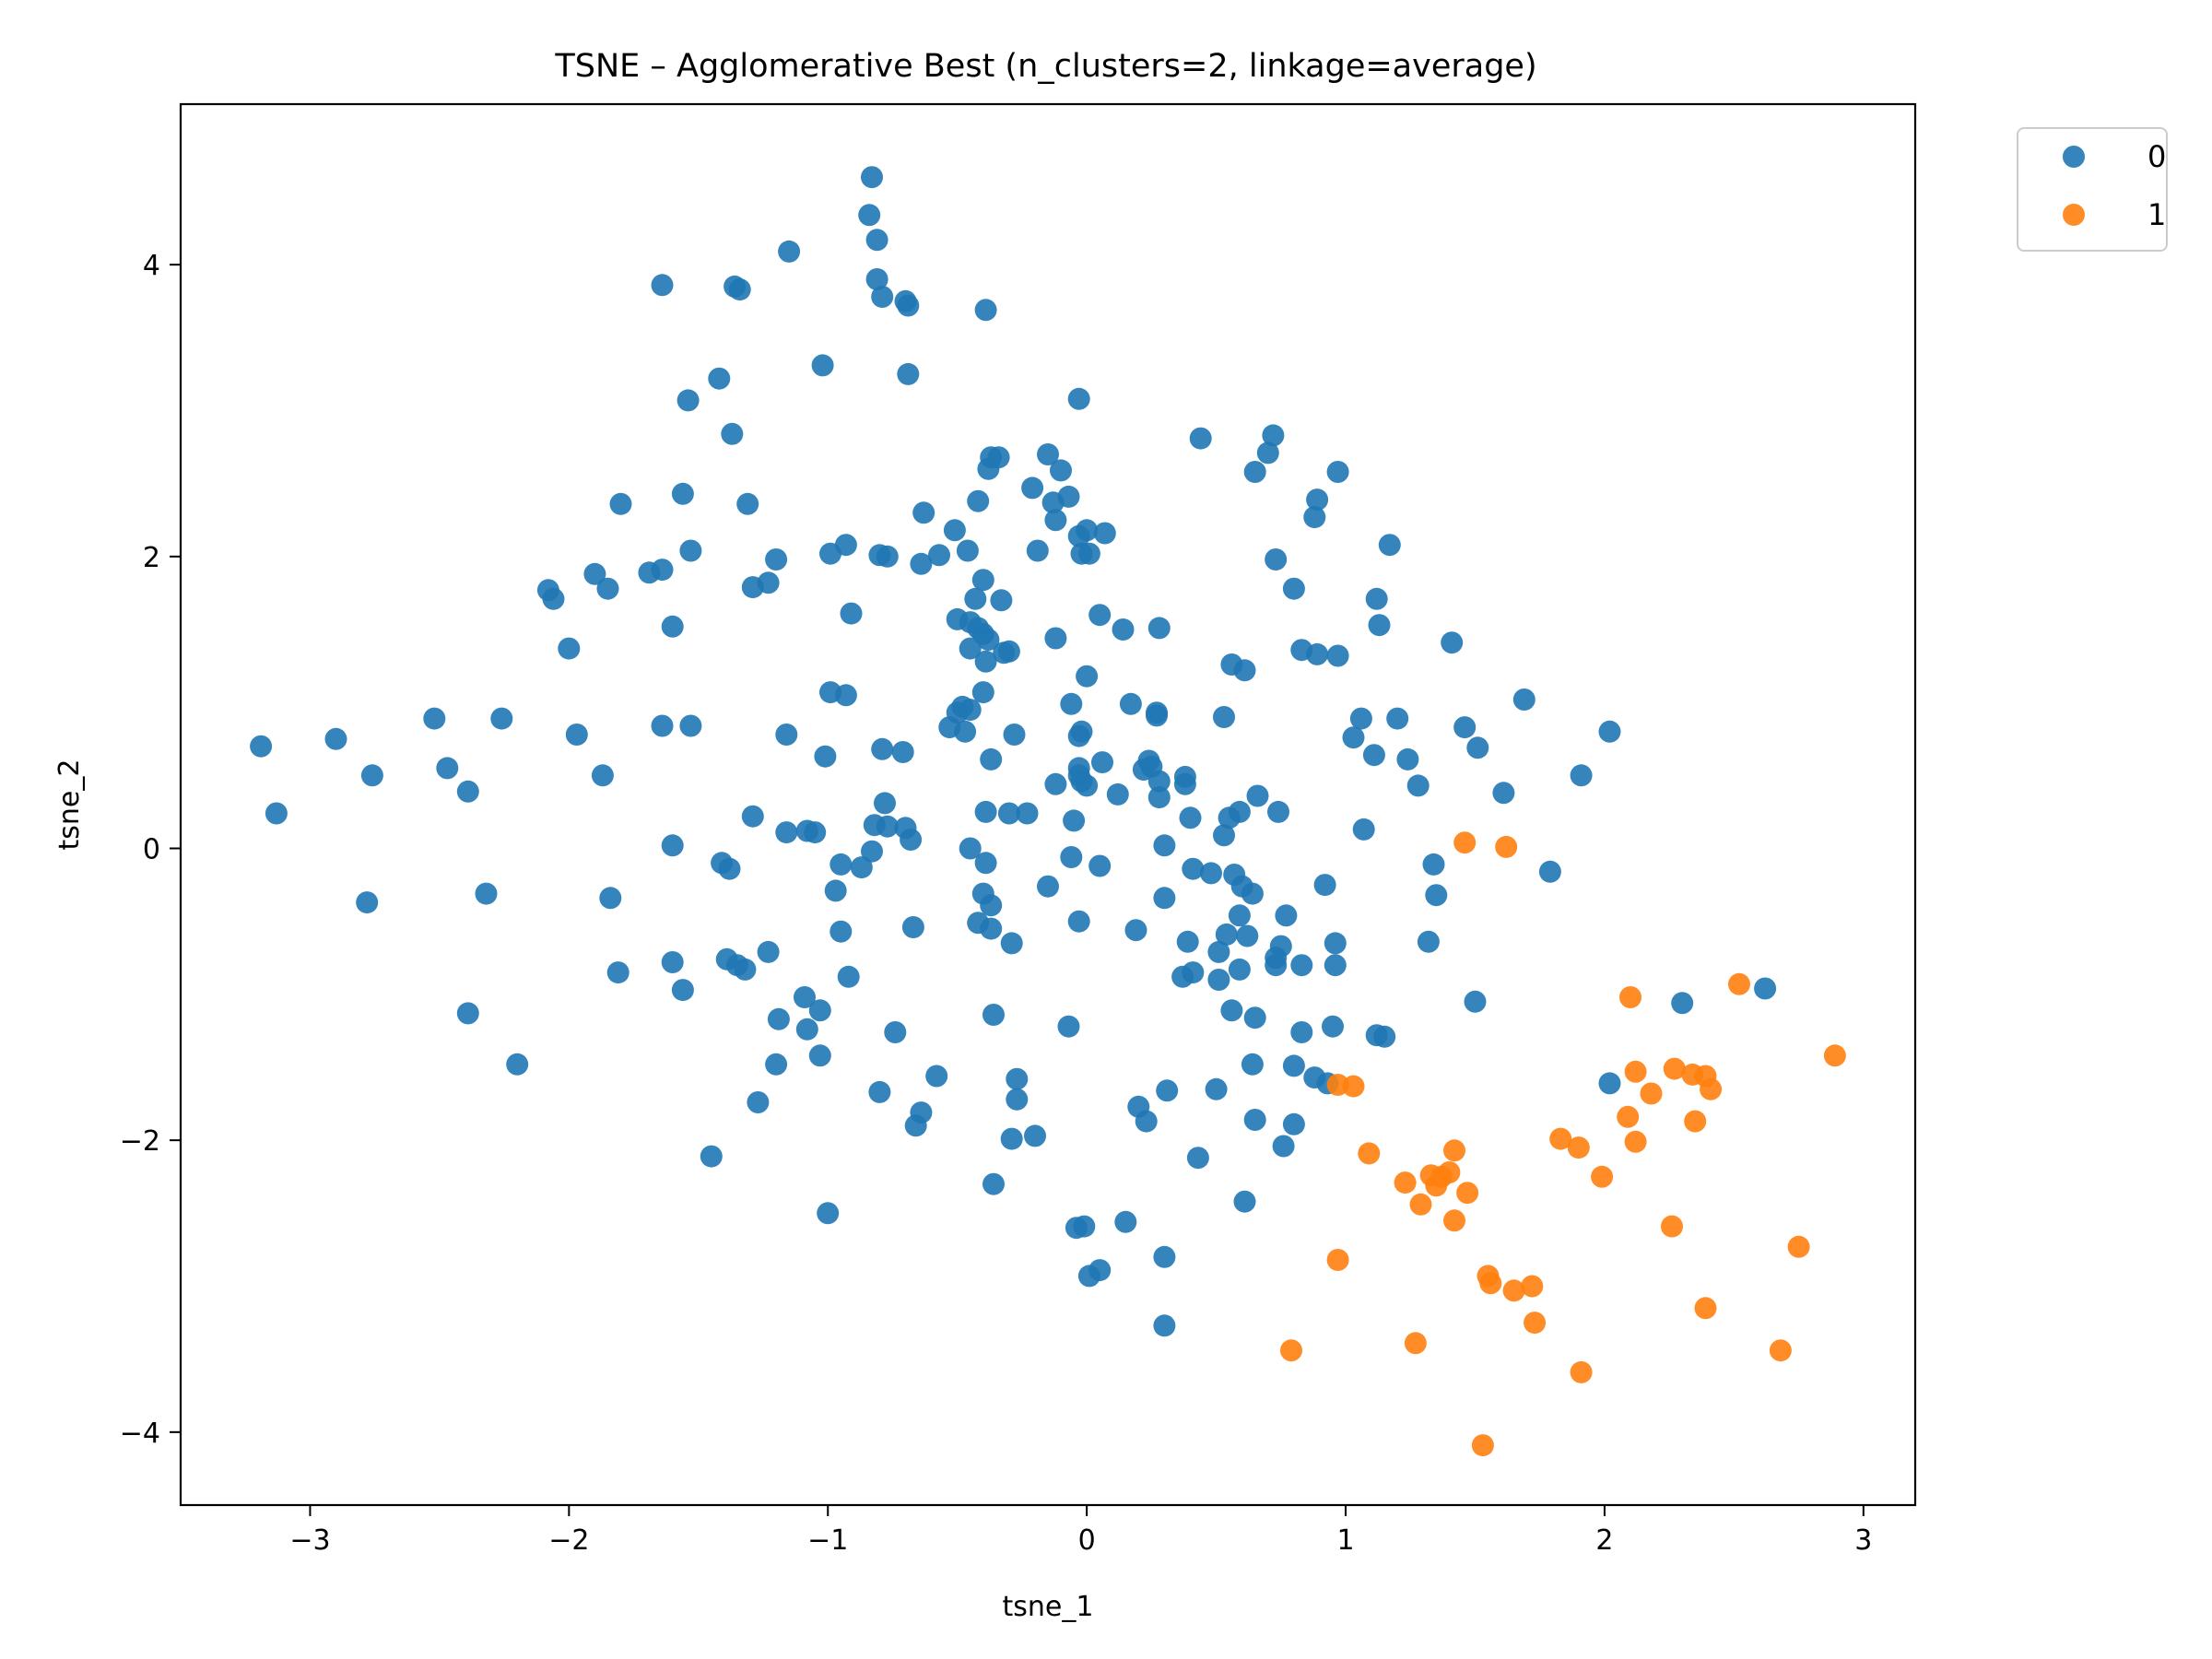 This screenshot has width=2212, height=1659. I want to click on y-tick-label: −2, so click(140, 1141).